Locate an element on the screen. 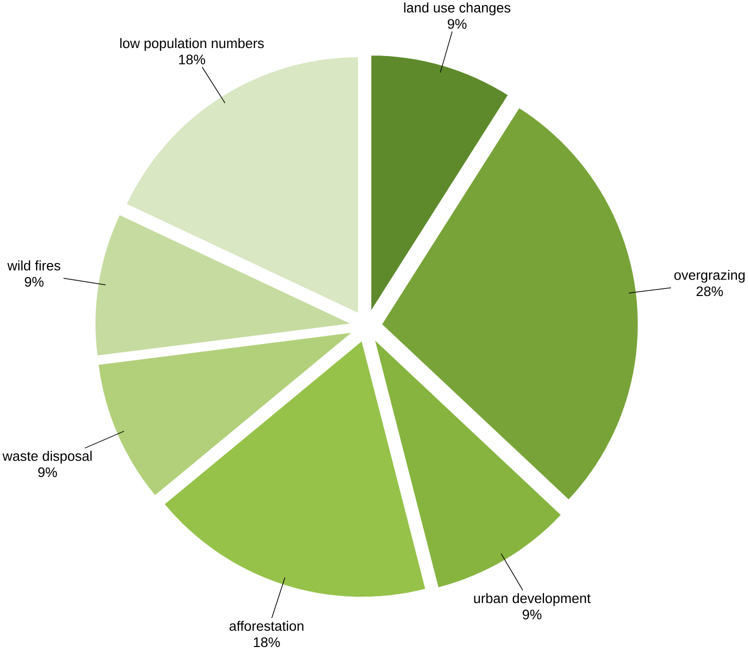  slice-label: overgrazing is located at coordinates (709, 276).